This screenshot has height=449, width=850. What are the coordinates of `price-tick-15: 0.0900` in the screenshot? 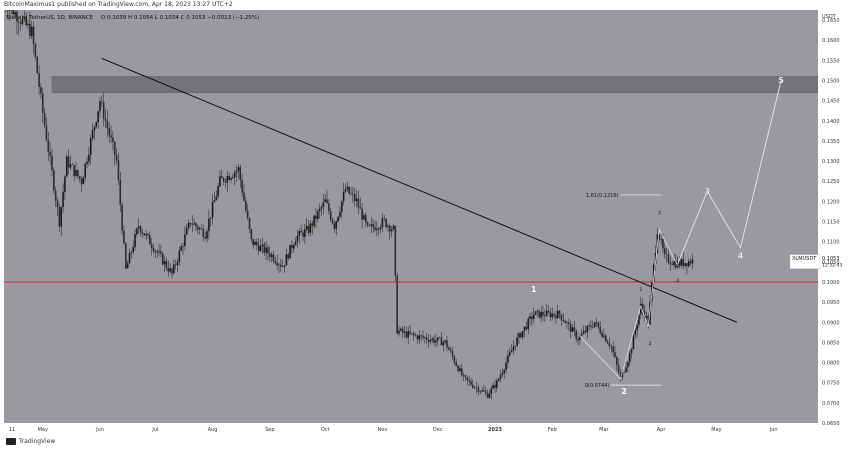 It's located at (831, 323).